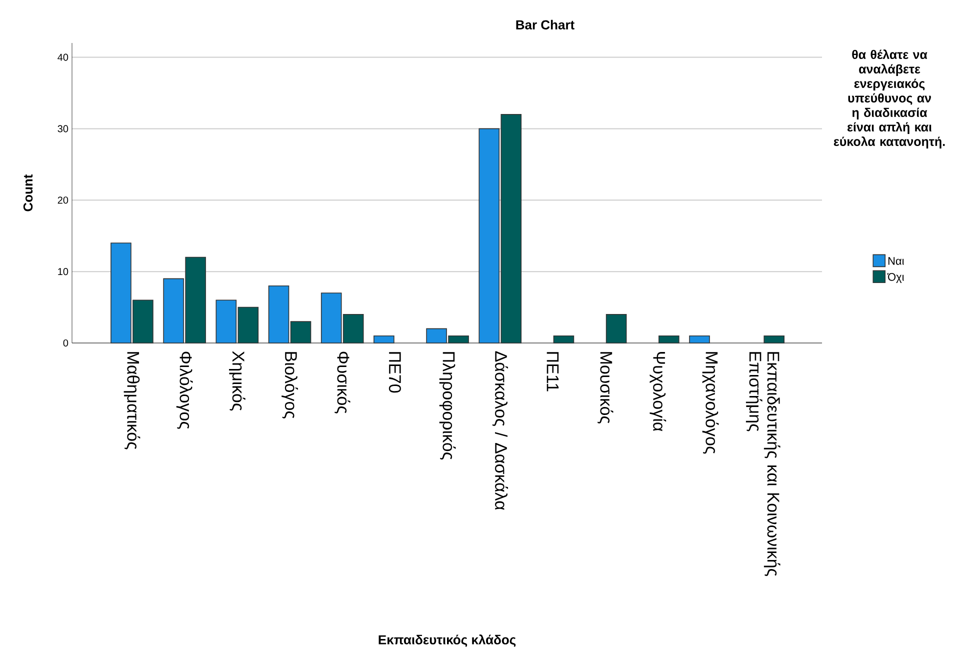 This screenshot has width=955, height=652. I want to click on y-tick-label: 40, so click(63, 57).